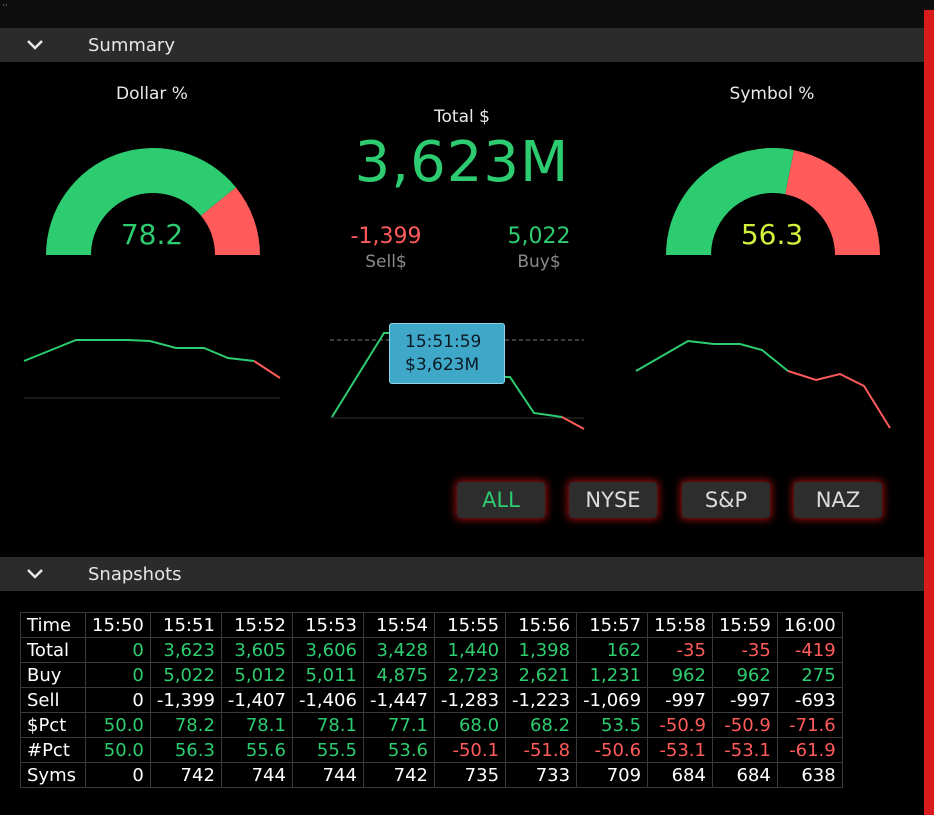 Image resolution: width=934 pixels, height=815 pixels. I want to click on filter-nyse-button: NYSE, so click(613, 500).